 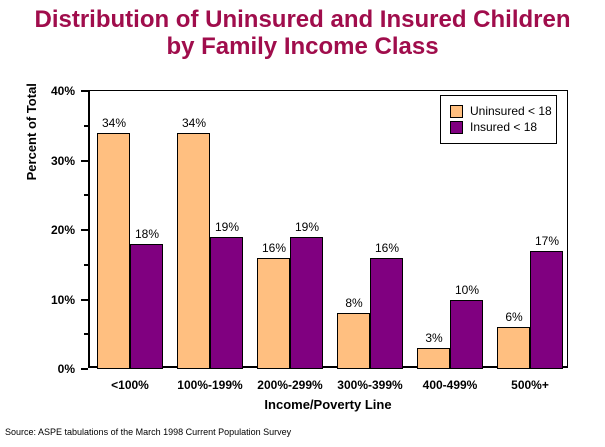 What do you see at coordinates (547, 241) in the screenshot?
I see `bar-value-label: 17%` at bounding box center [547, 241].